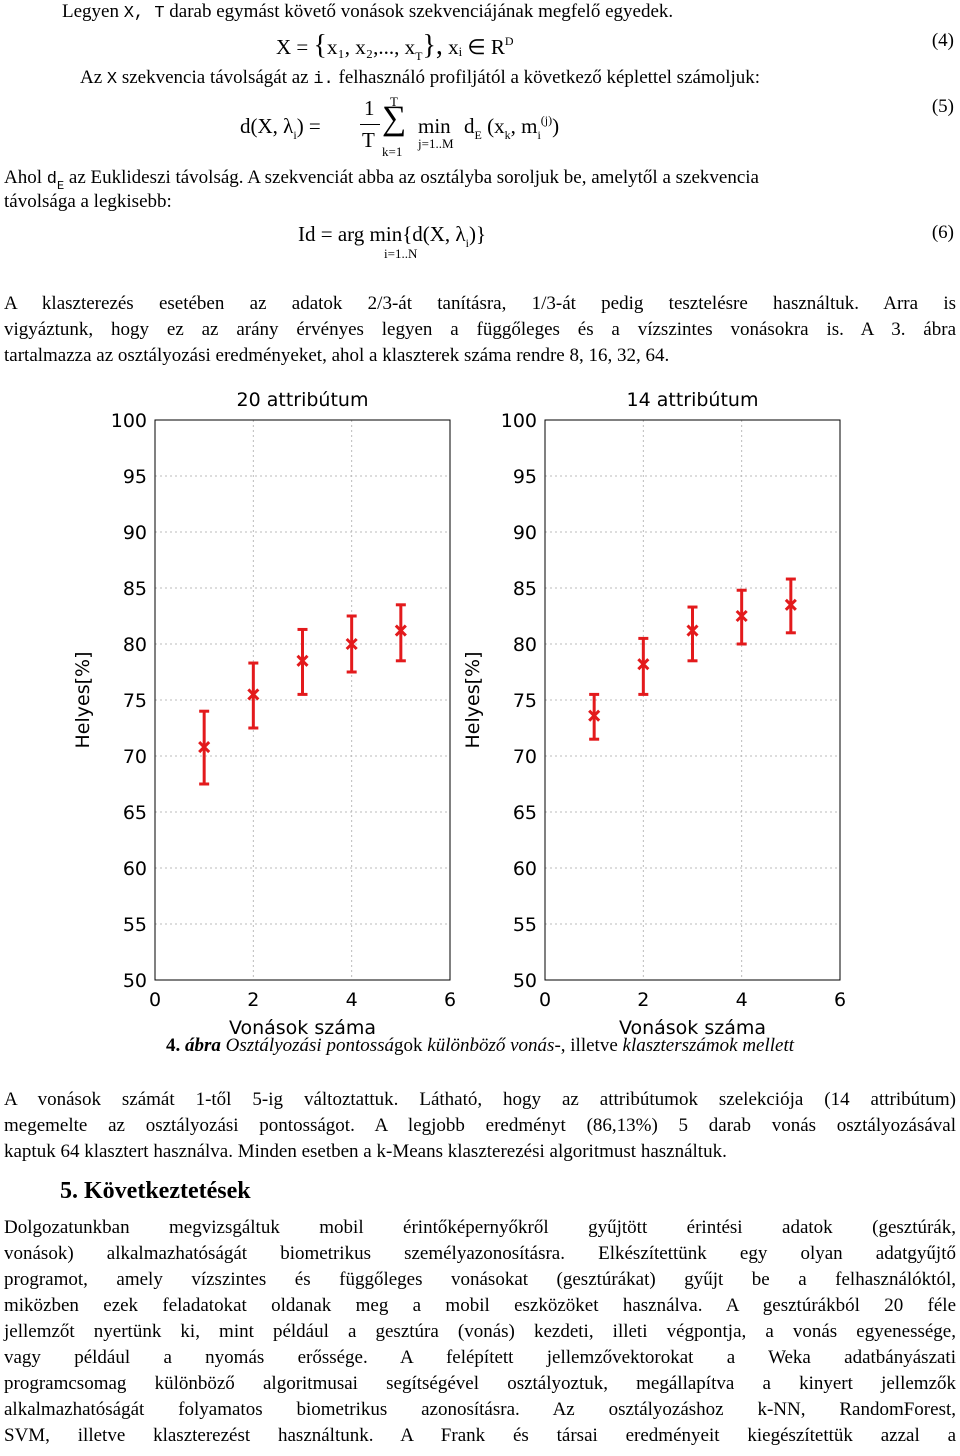 The height and width of the screenshot is (1456, 960). Describe the element at coordinates (469, 126) in the screenshot. I see `eq5-d: d` at that location.